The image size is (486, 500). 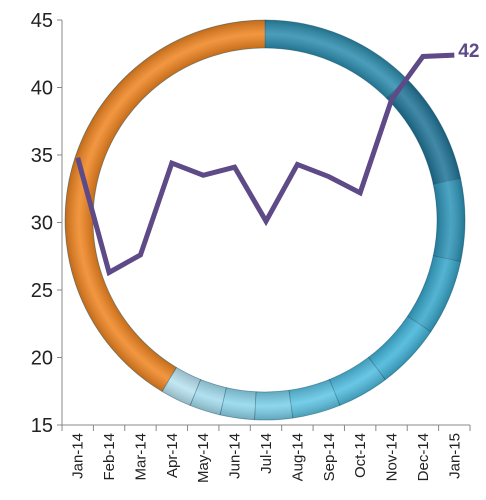 What do you see at coordinates (109, 457) in the screenshot?
I see `x-tick-label: Feb-14` at bounding box center [109, 457].